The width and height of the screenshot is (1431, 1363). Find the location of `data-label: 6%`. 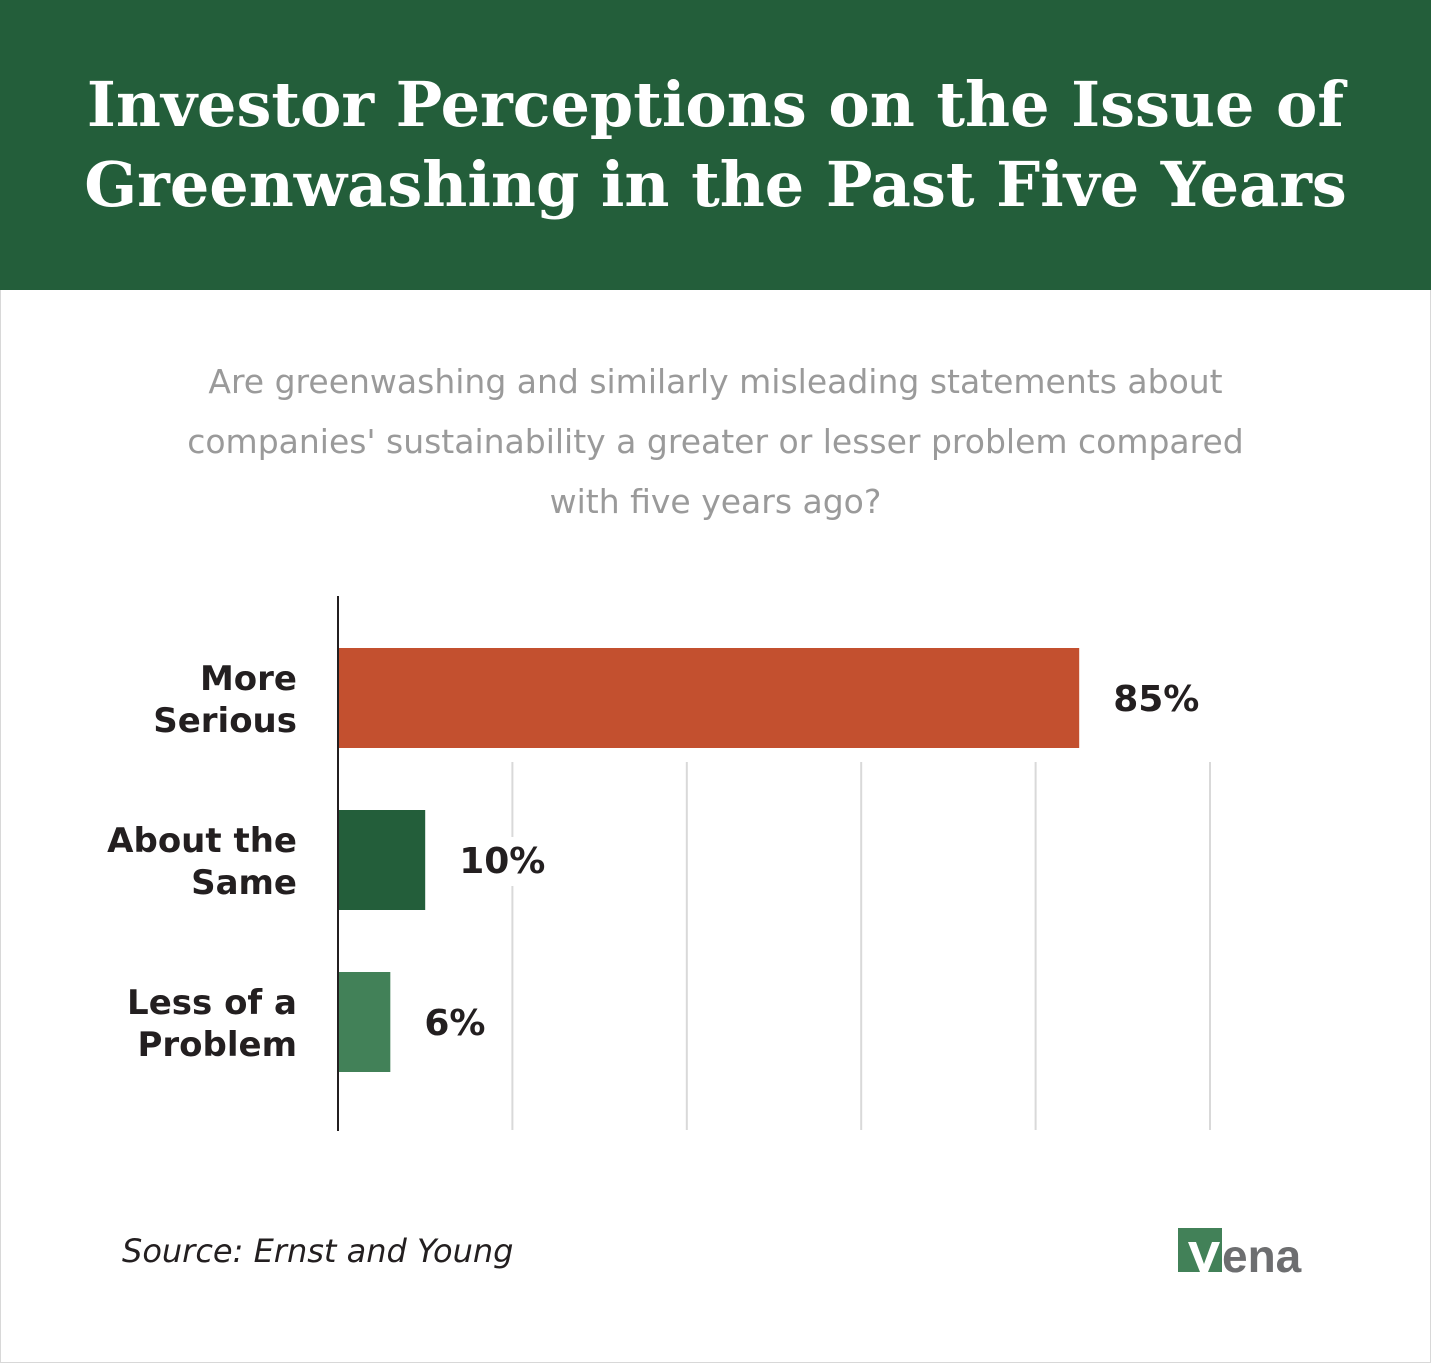

data-label: 6% is located at coordinates (454, 1023).